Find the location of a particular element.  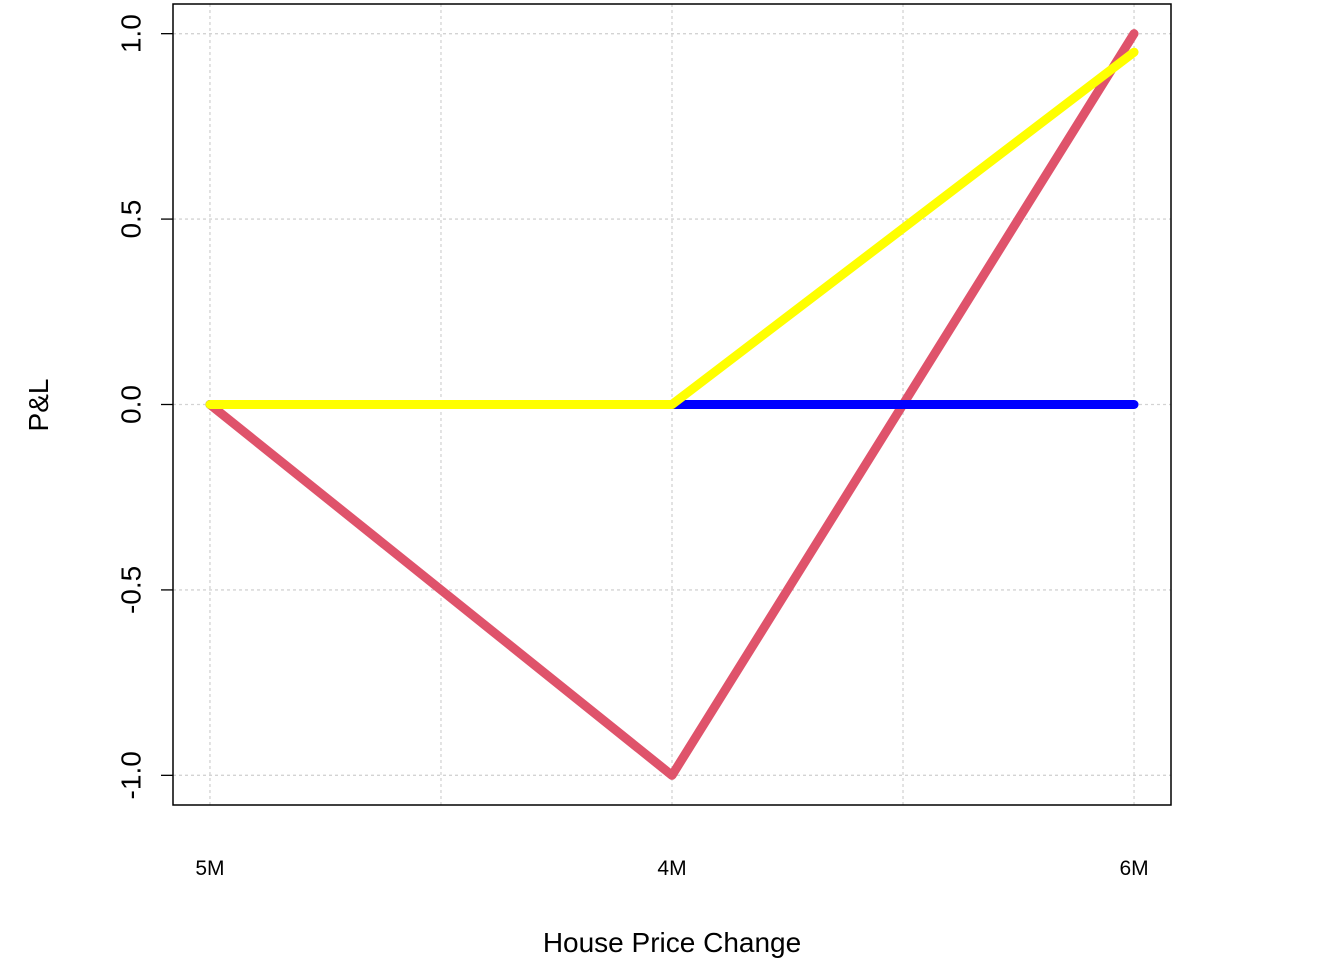

x-tick-label: 6M is located at coordinates (1133, 868).